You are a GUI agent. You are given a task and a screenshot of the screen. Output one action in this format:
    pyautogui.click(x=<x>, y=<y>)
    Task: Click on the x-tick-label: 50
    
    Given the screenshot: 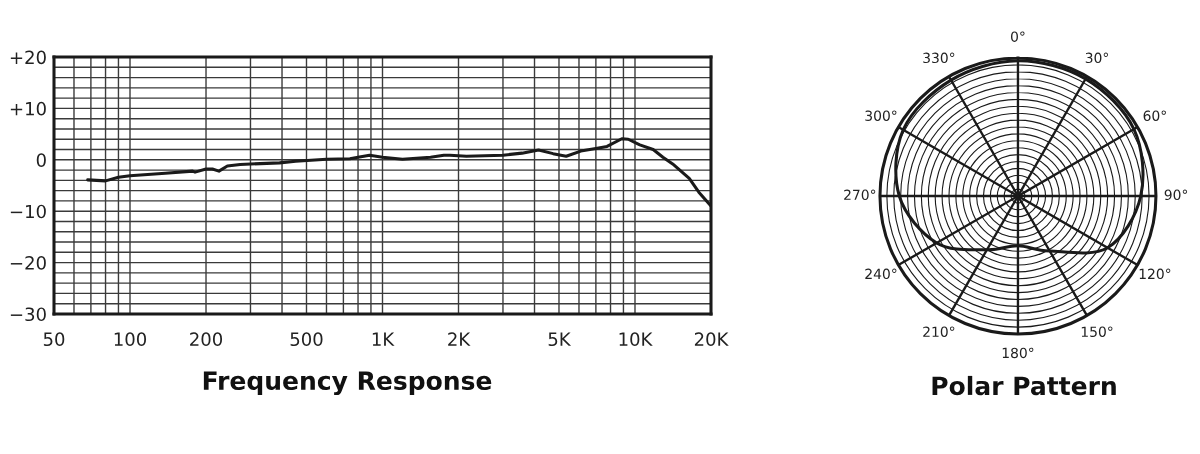 What is the action you would take?
    pyautogui.click(x=54, y=339)
    